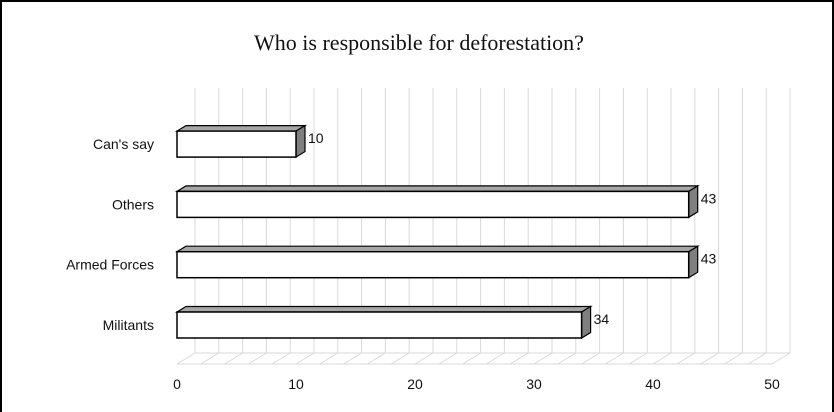  What do you see at coordinates (110, 265) in the screenshot?
I see `category-label: Armed Forces` at bounding box center [110, 265].